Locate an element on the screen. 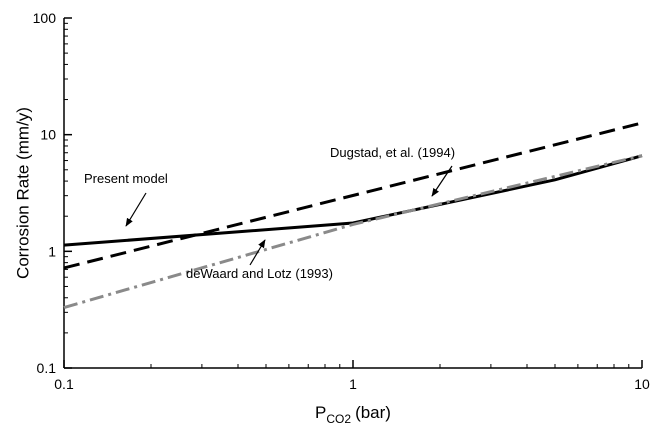 Image resolution: width=656 pixels, height=437 pixels. y-tick-label: 1 is located at coordinates (52, 251).